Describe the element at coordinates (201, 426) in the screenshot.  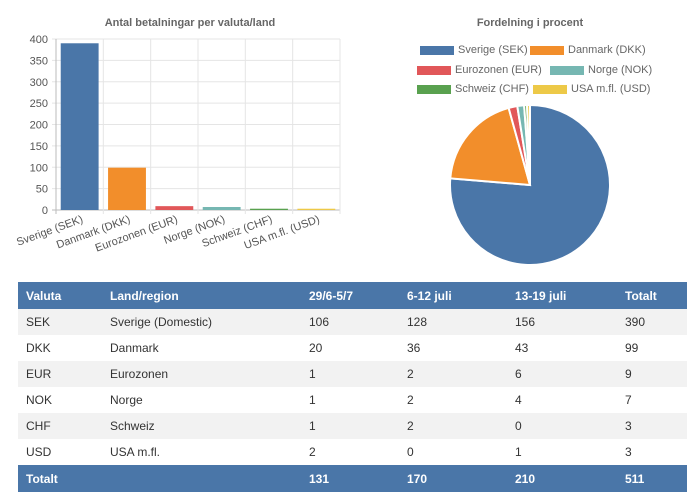
I see `cell: Schweiz` at that location.